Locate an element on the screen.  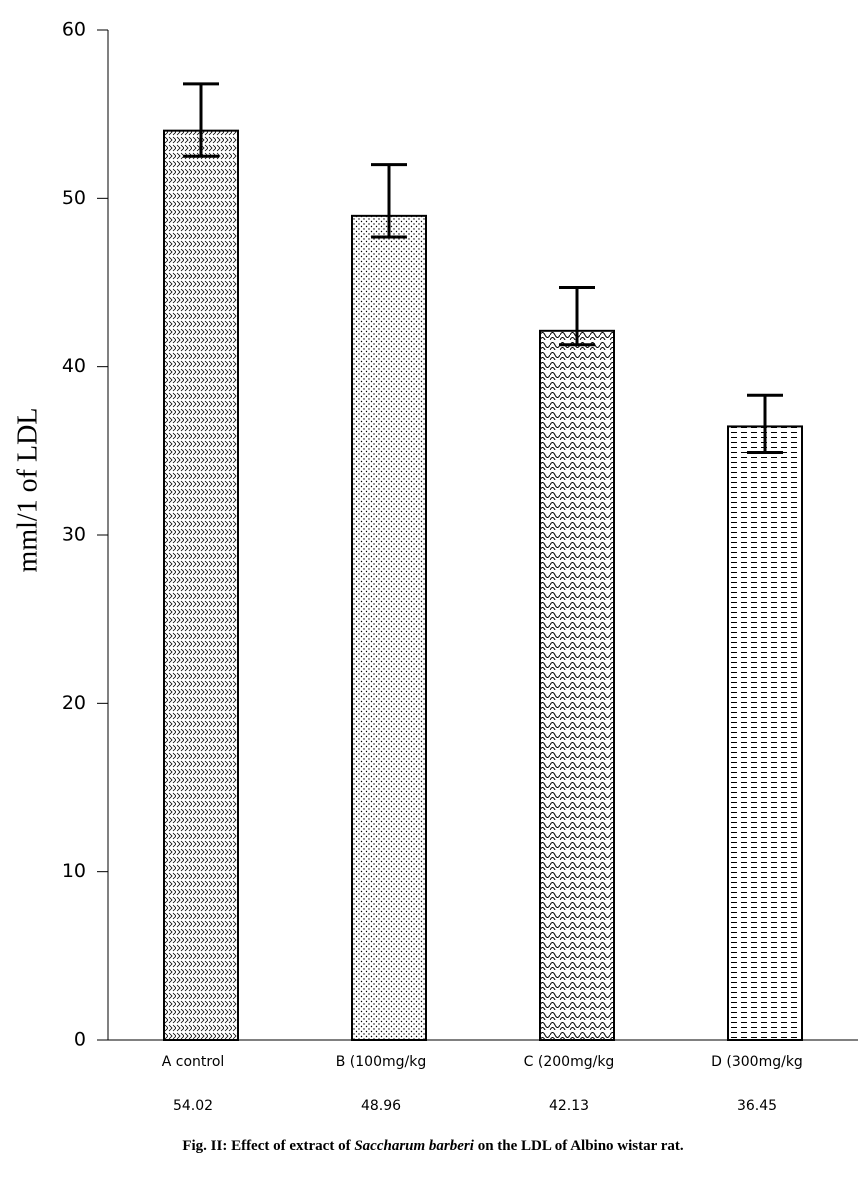
value-label: 36.45 is located at coordinates (757, 1106).